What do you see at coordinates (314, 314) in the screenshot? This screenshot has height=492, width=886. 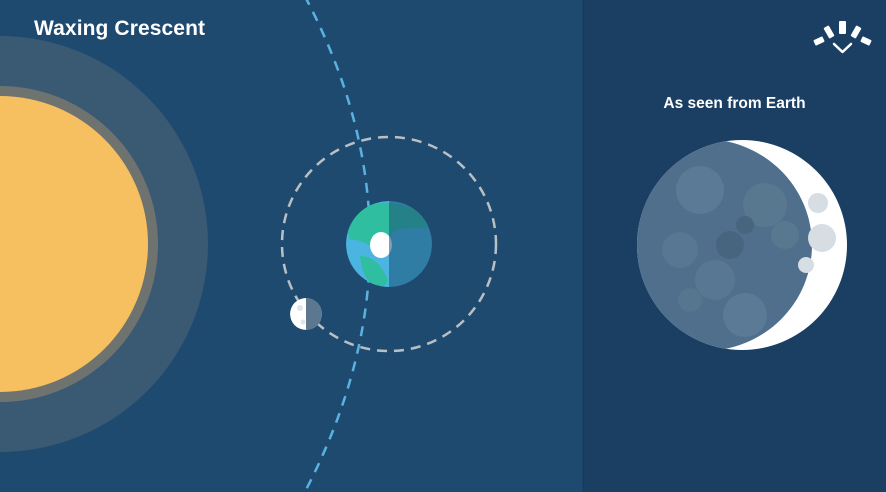 I see `orbit-moon-shadow` at bounding box center [314, 314].